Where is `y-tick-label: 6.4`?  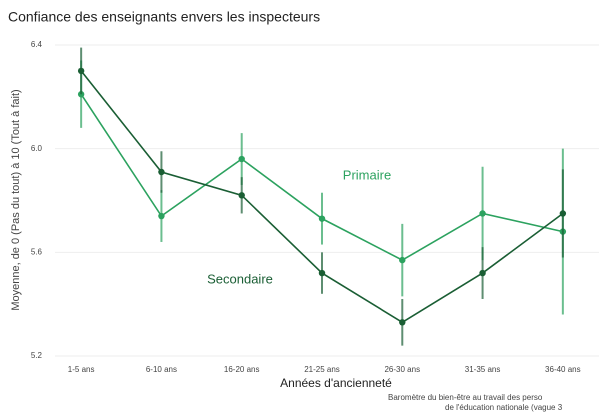 y-tick-label: 6.4 is located at coordinates (37, 44).